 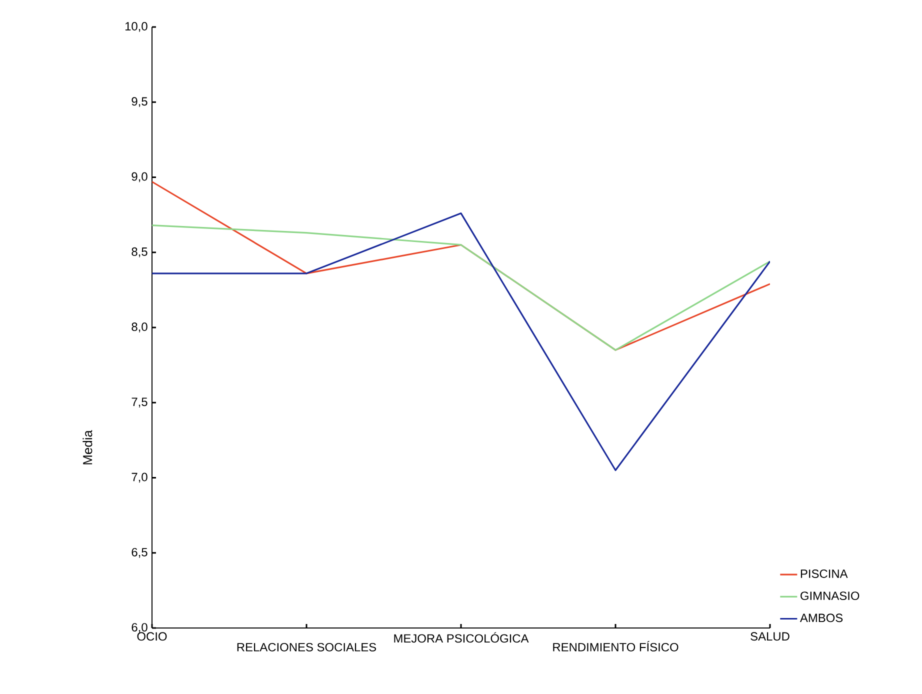 What do you see at coordinates (824, 573) in the screenshot?
I see `legend-label: PISCINA` at bounding box center [824, 573].